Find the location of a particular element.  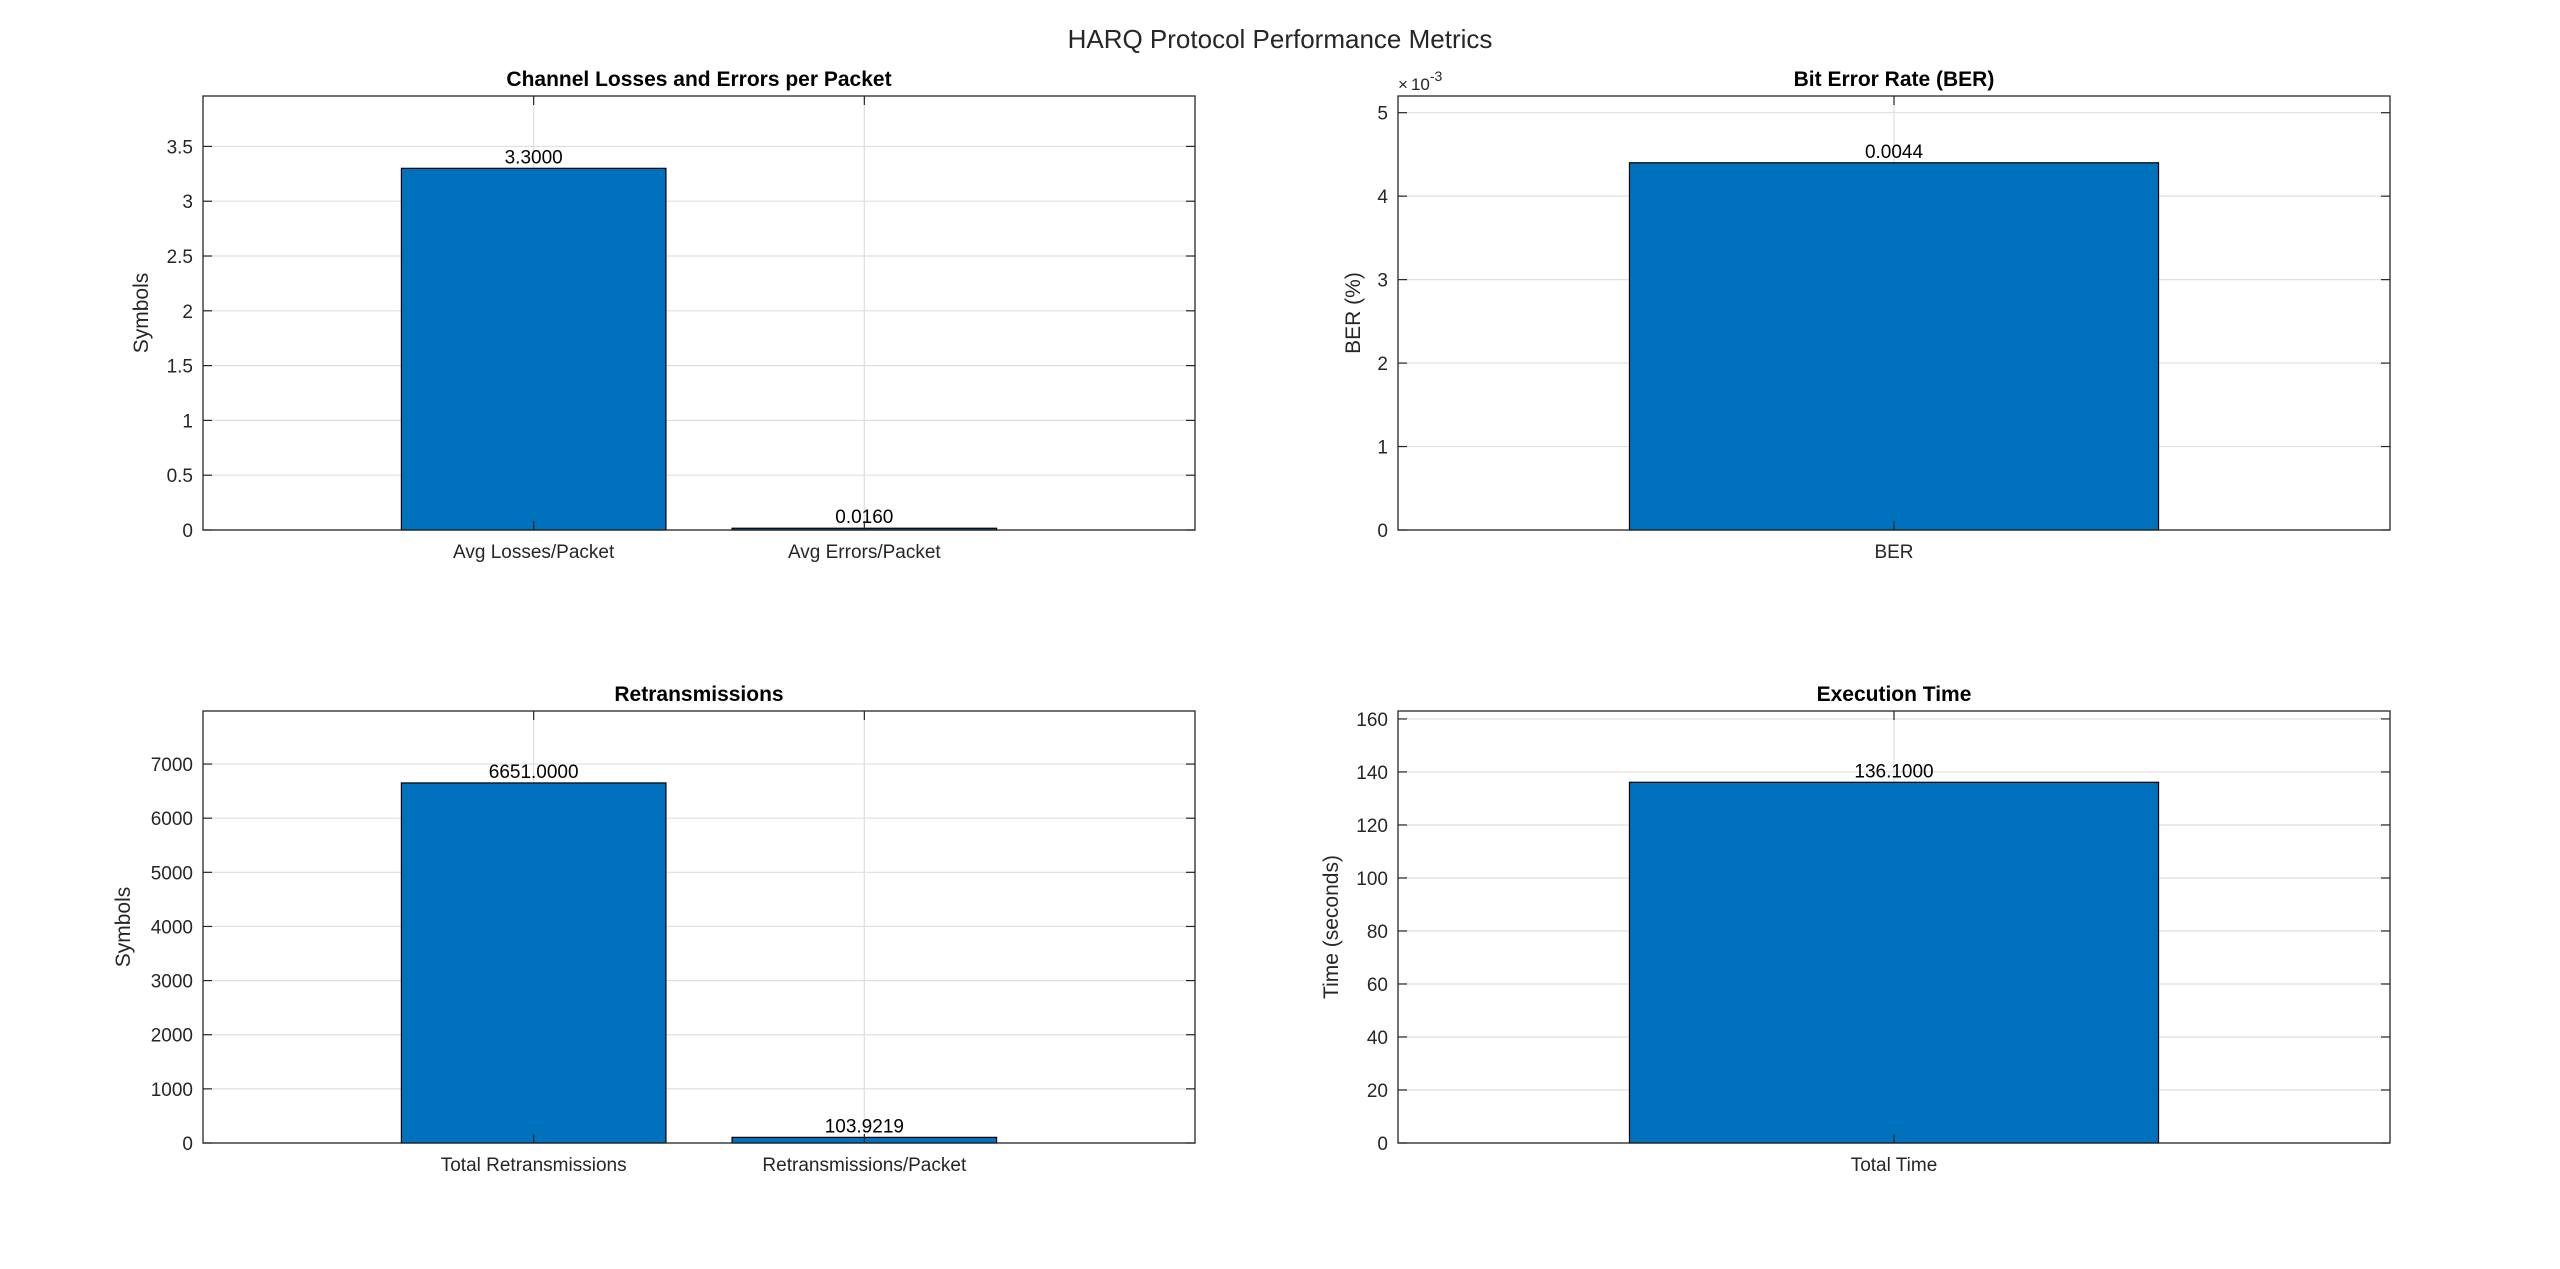

y-tick-label: 2000 is located at coordinates (172, 1036).